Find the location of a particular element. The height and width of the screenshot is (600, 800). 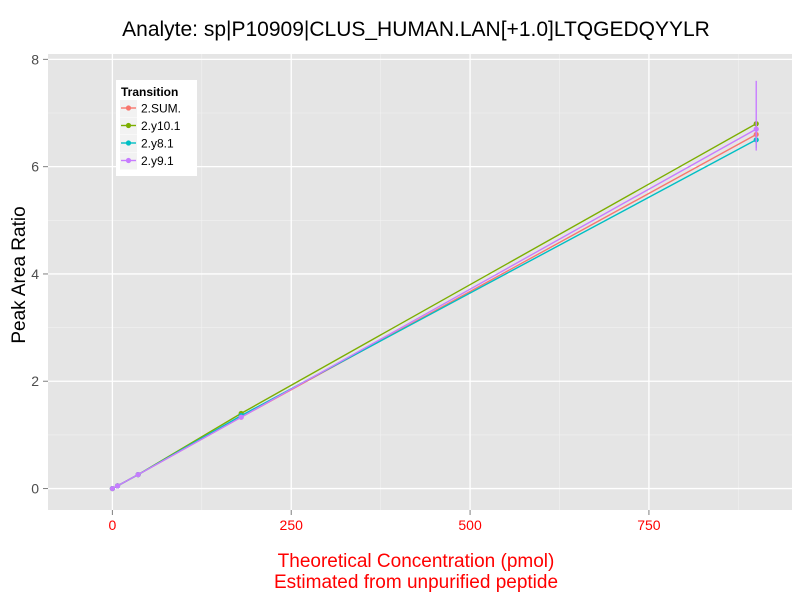

x-axis-label-line1: Theoretical Concentration (pmol) is located at coordinates (416, 561).